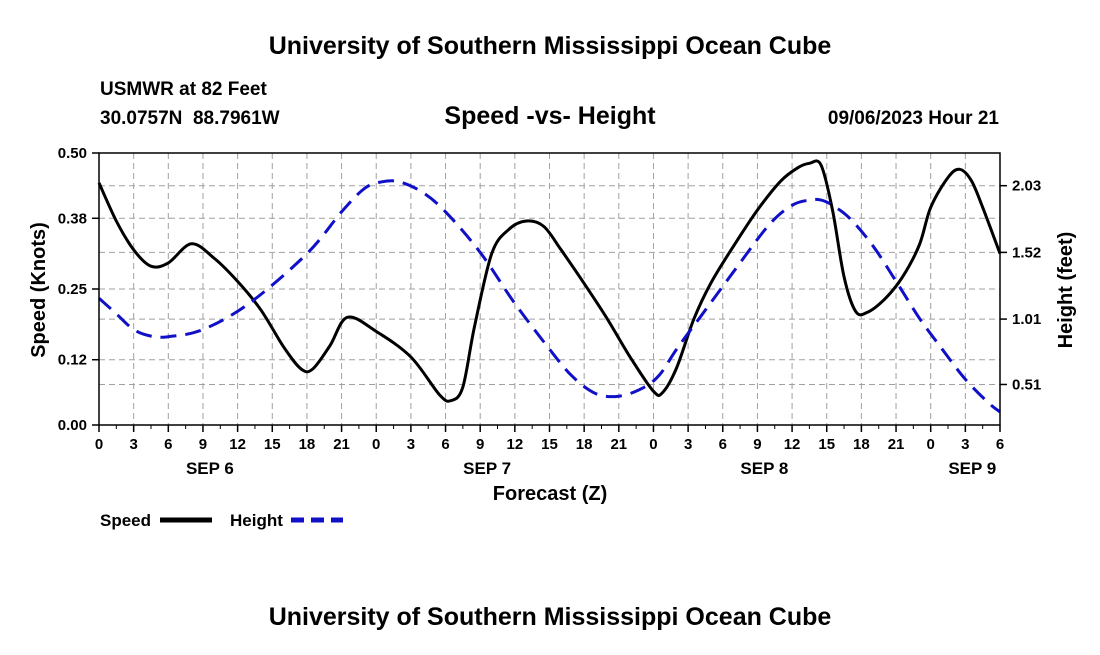  Describe the element at coordinates (125, 520) in the screenshot. I see `legend-speed-label: Speed` at that location.